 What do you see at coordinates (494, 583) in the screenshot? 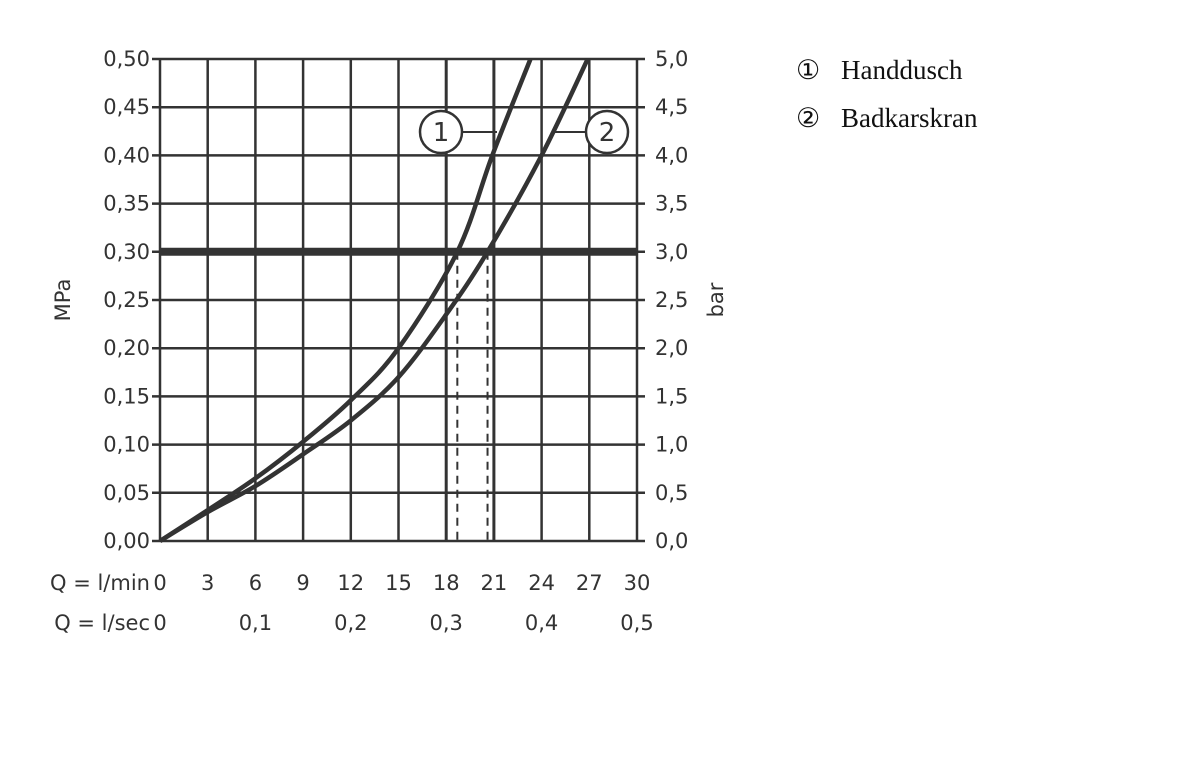
I see `x-tick-lmin: 21` at bounding box center [494, 583].